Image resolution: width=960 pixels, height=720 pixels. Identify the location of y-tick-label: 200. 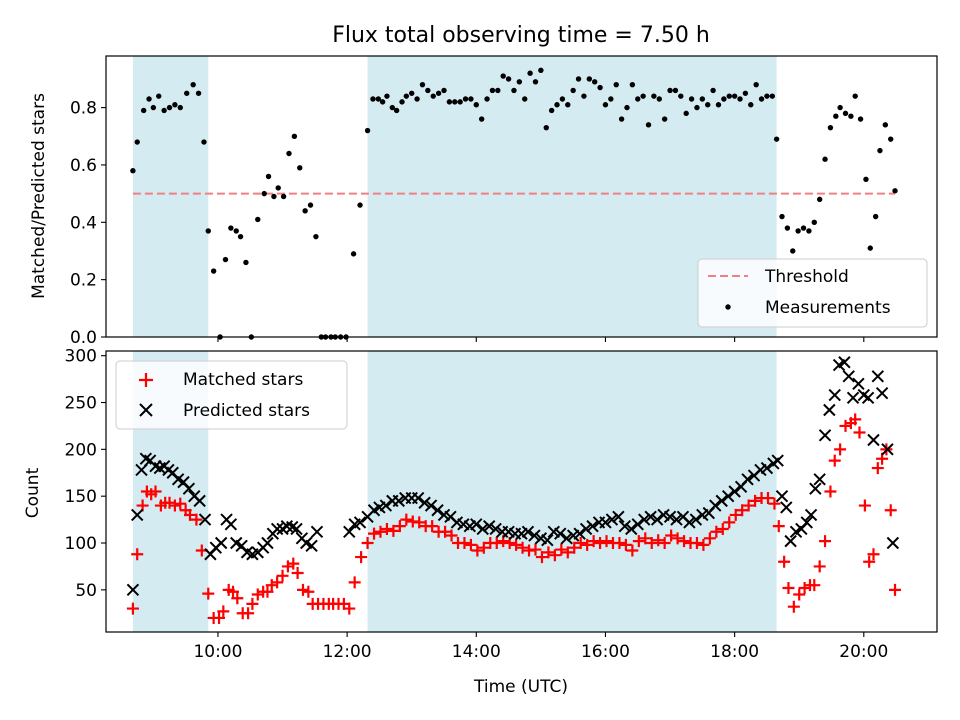
(81, 450).